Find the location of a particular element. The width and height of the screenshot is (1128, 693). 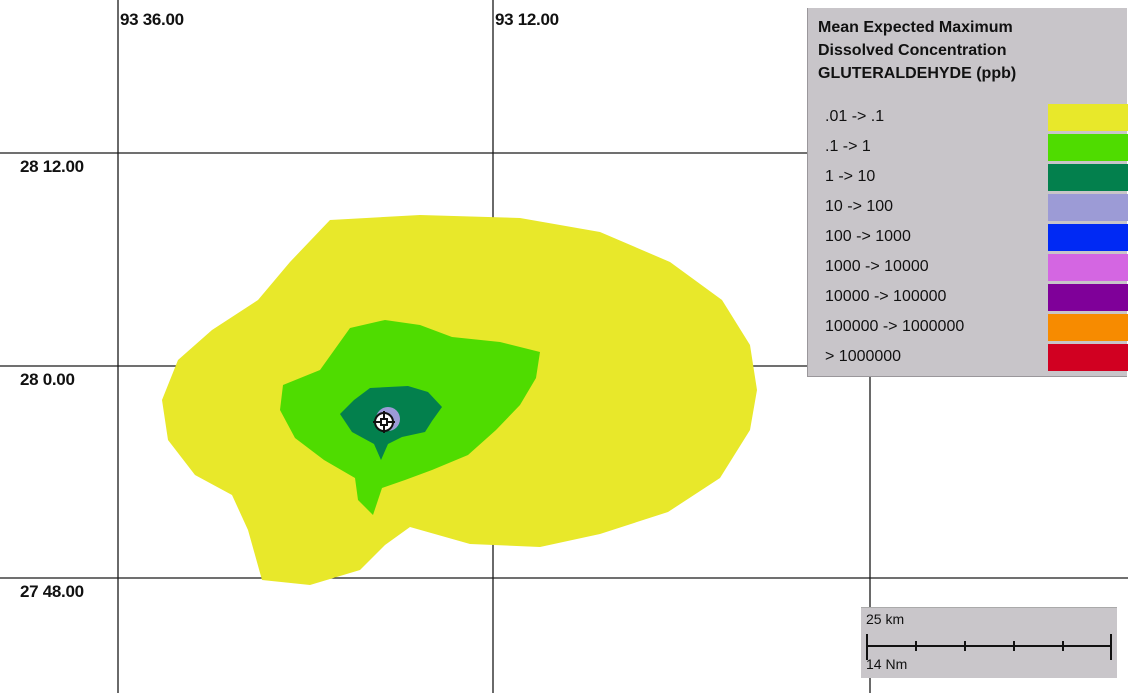

longitude-label-93-12: 93 12.00 is located at coordinates (527, 19).